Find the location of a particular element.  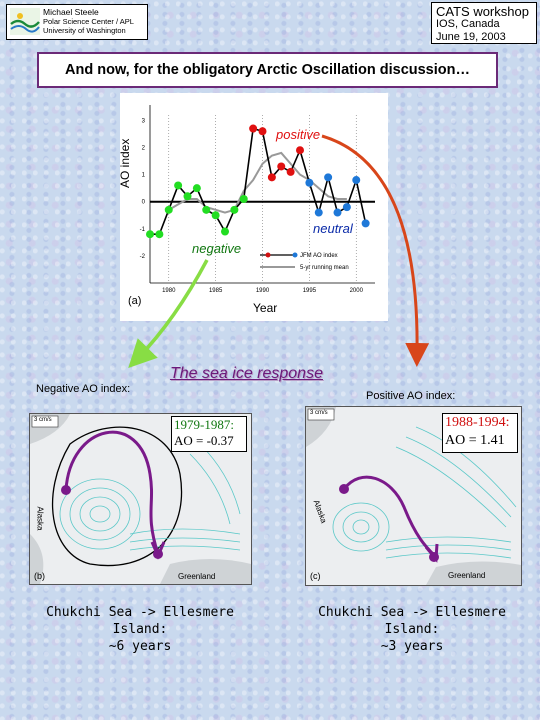

author-university: University of Washington is located at coordinates (84, 30).